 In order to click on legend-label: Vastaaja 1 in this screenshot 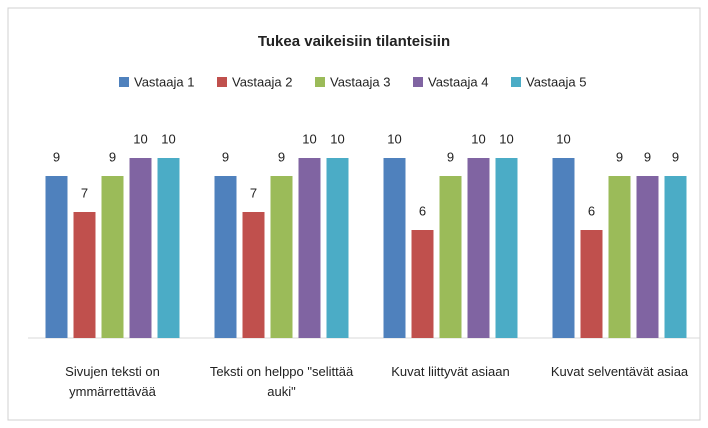, I will do `click(164, 81)`.